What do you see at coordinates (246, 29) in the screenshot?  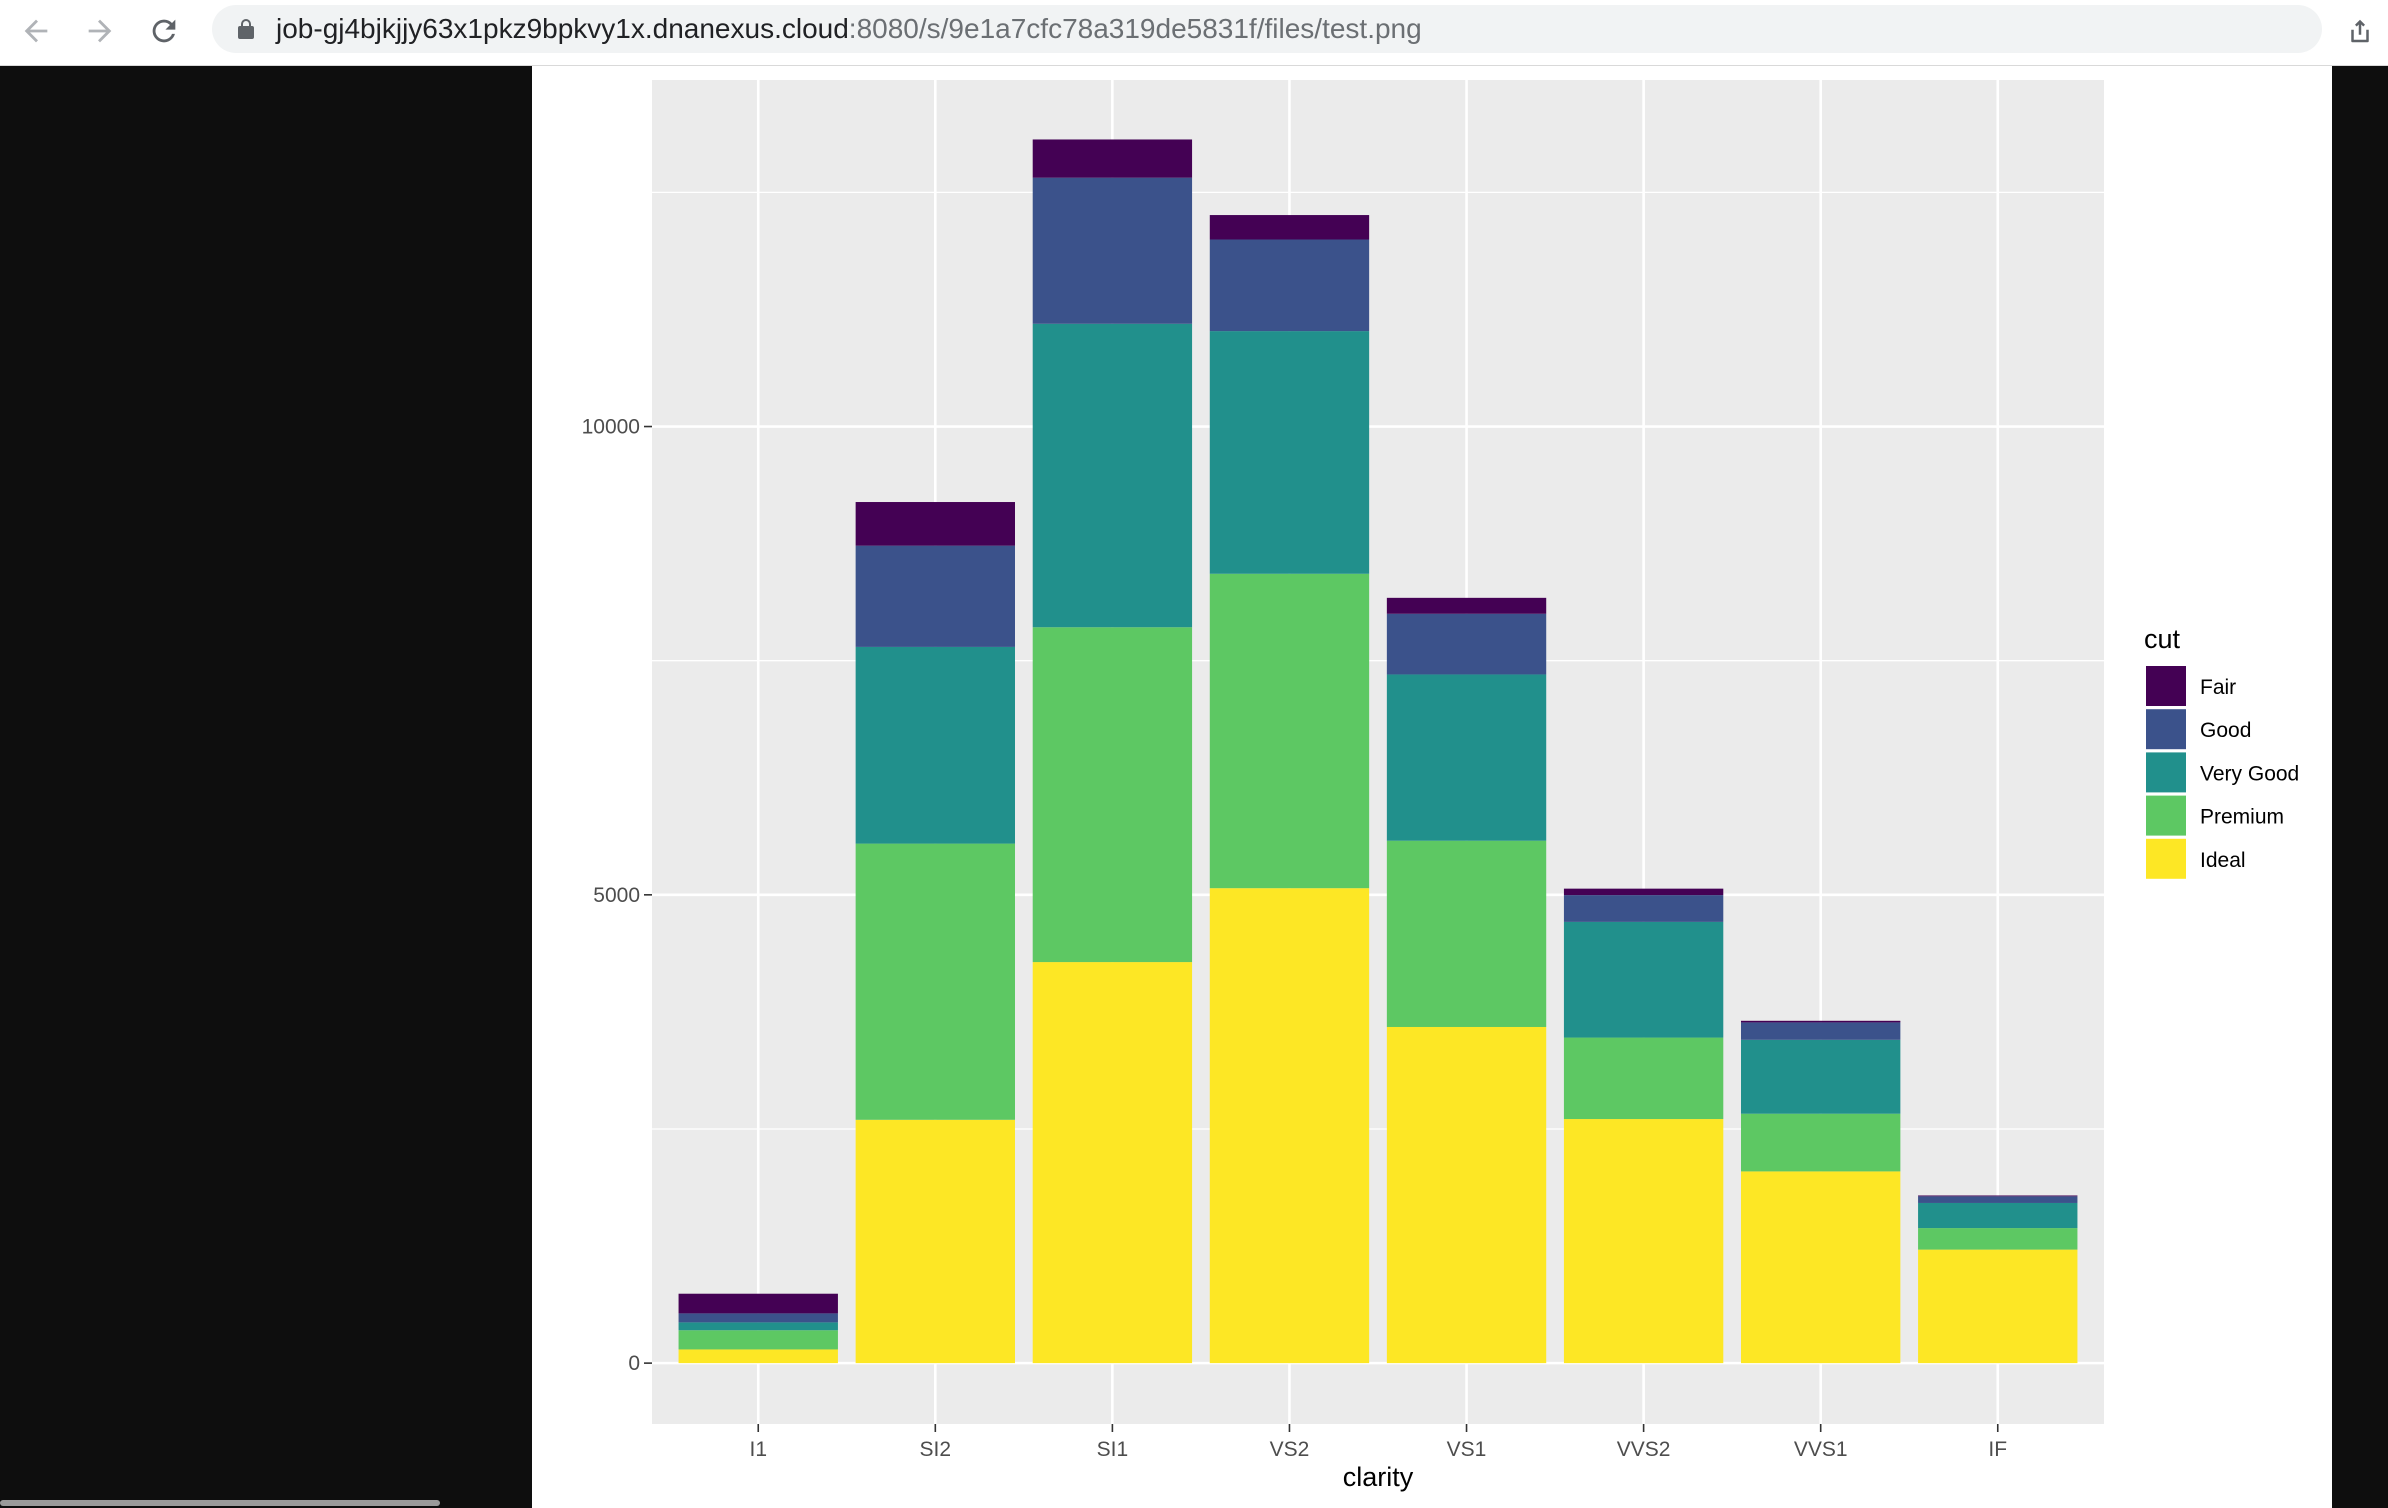 I see `lock-icon` at bounding box center [246, 29].